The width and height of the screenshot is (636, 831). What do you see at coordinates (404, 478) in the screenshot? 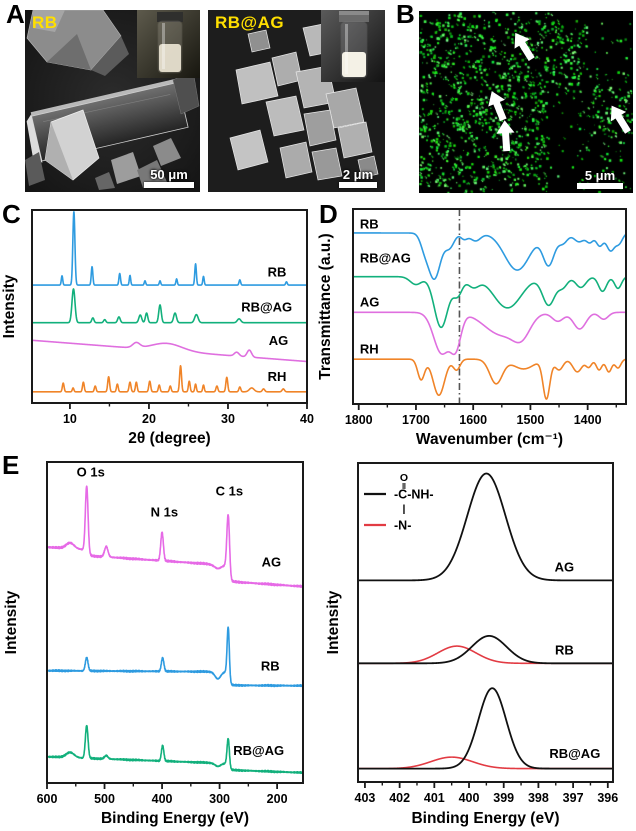
I see `svg-text: O` at bounding box center [404, 478].